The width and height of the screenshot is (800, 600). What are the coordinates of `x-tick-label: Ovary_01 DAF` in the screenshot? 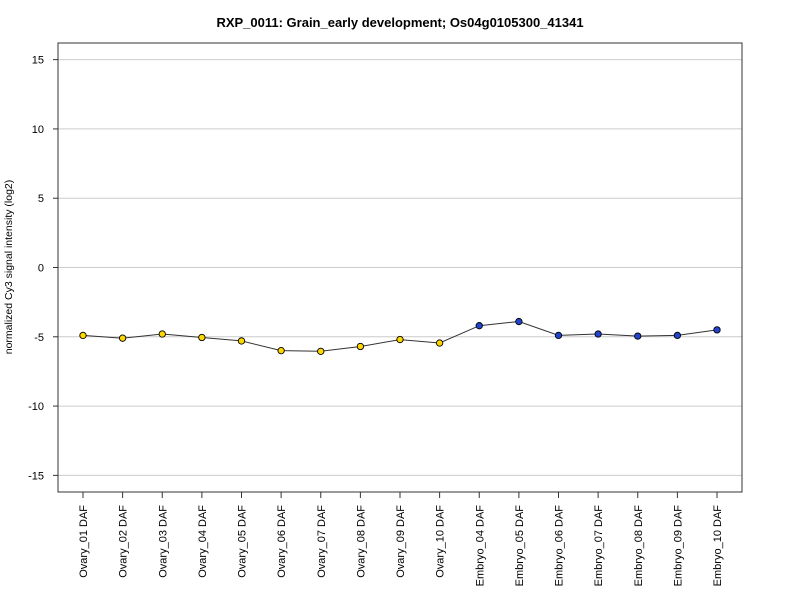 It's located at (84, 541).